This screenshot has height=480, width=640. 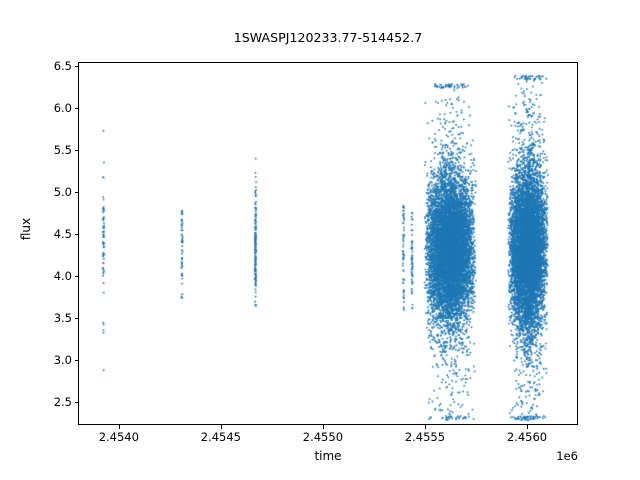 I want to click on x-axis-tick-labels: 2.4540 2.4545 2.4550 2.4555 2.4560, so click(x=328, y=439).